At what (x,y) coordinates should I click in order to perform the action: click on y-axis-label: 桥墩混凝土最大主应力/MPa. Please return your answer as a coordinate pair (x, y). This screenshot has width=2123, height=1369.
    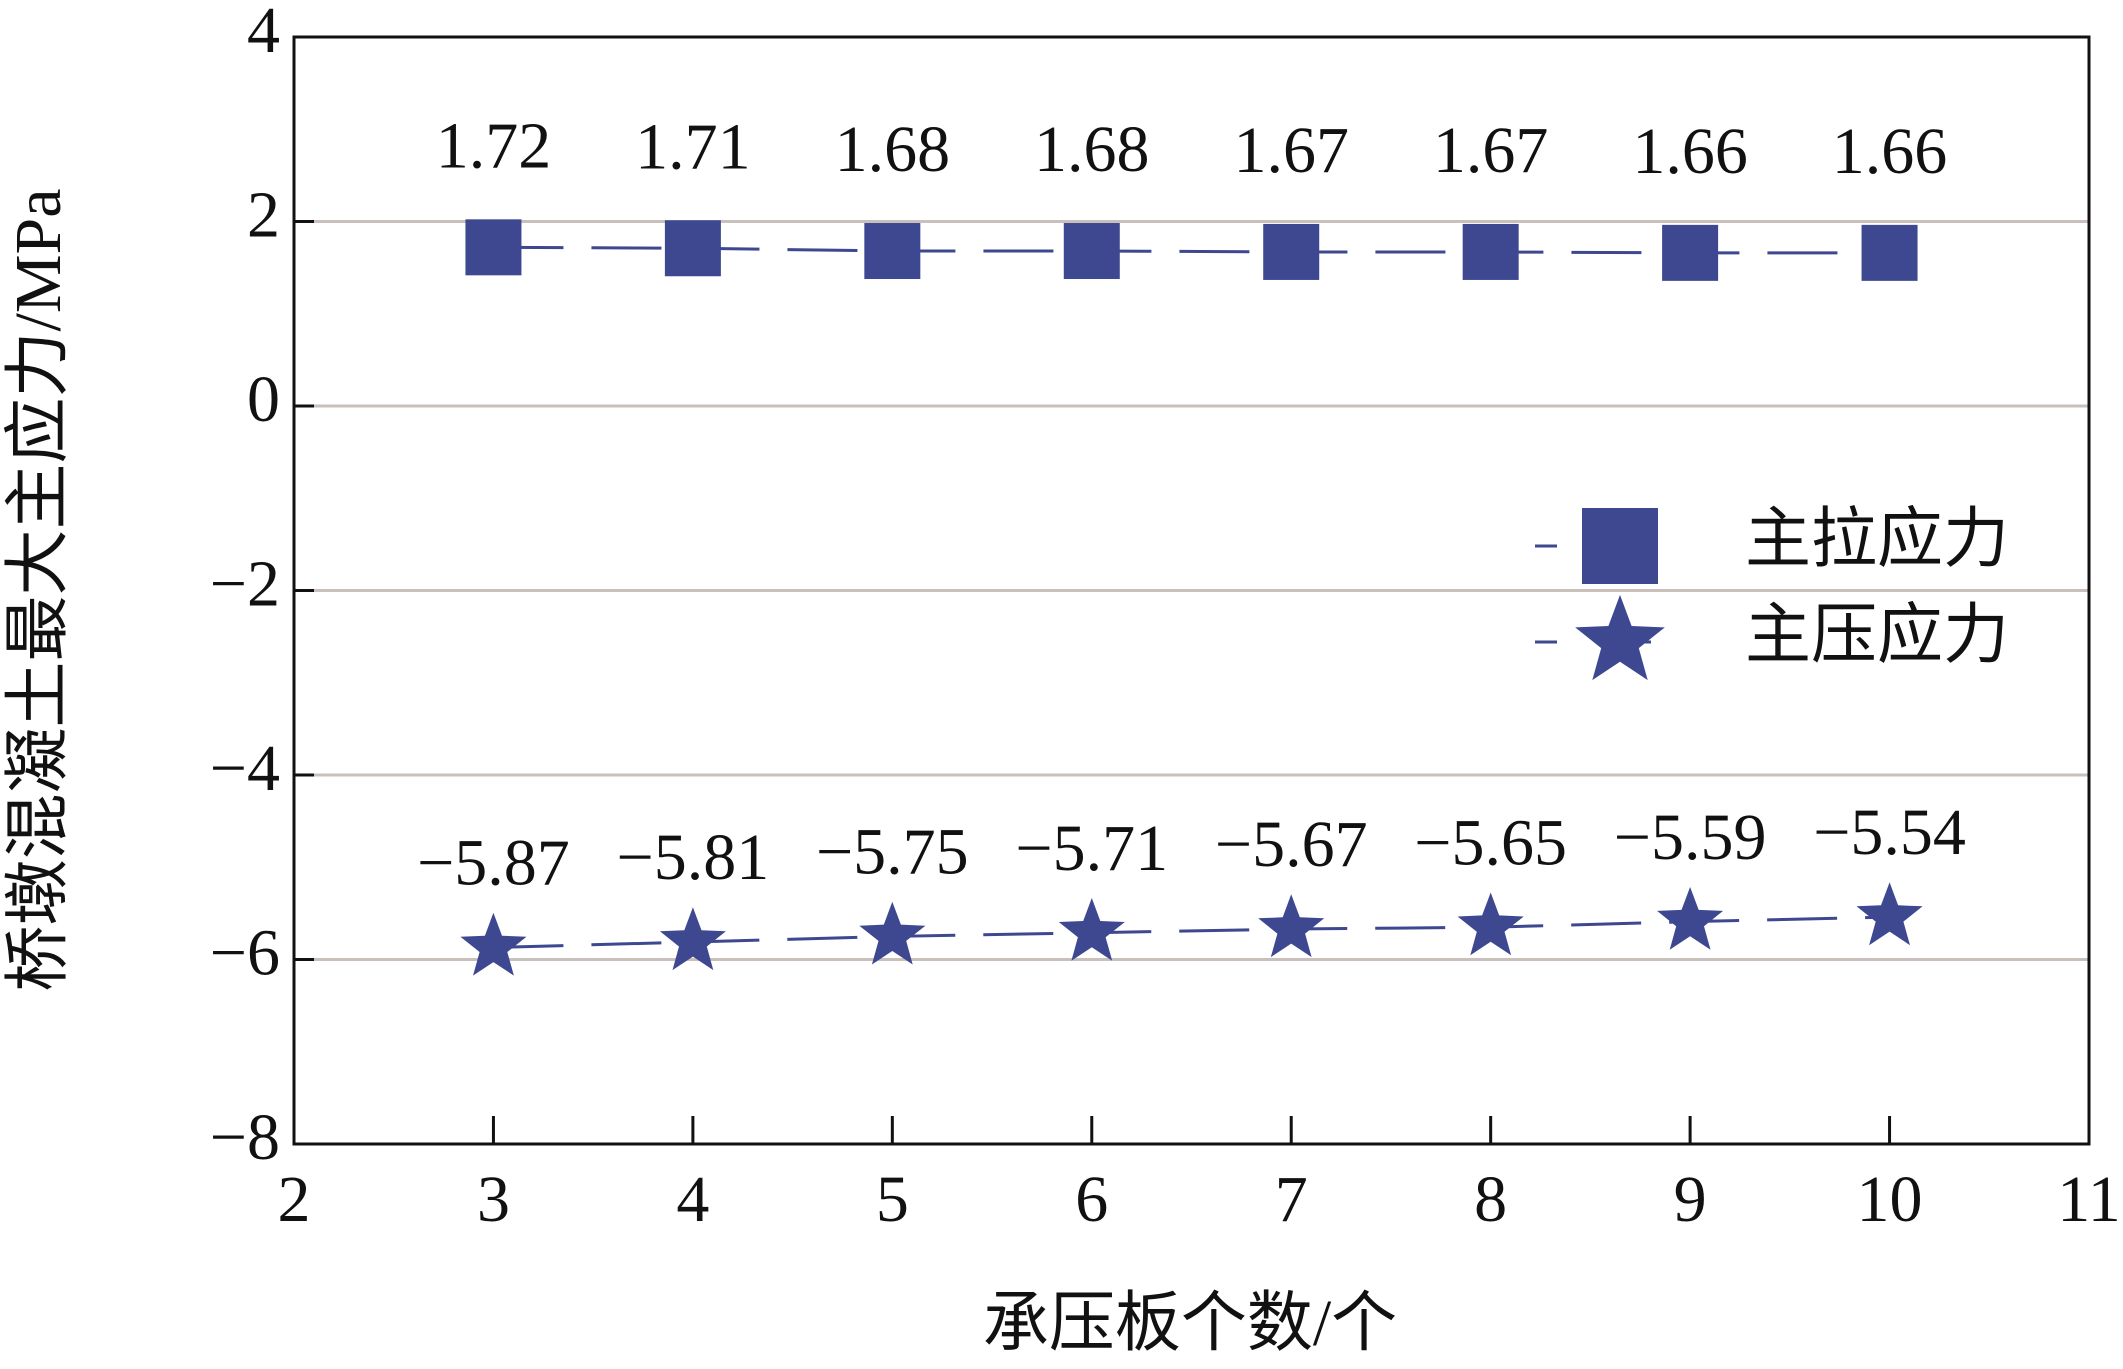
    Looking at the image, I should click on (38, 589).